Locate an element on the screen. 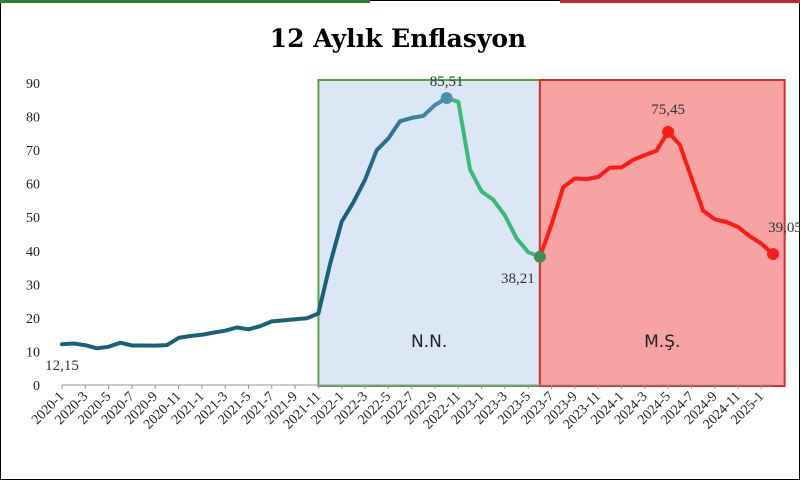  region-label-1: M.Ş. is located at coordinates (662, 342).